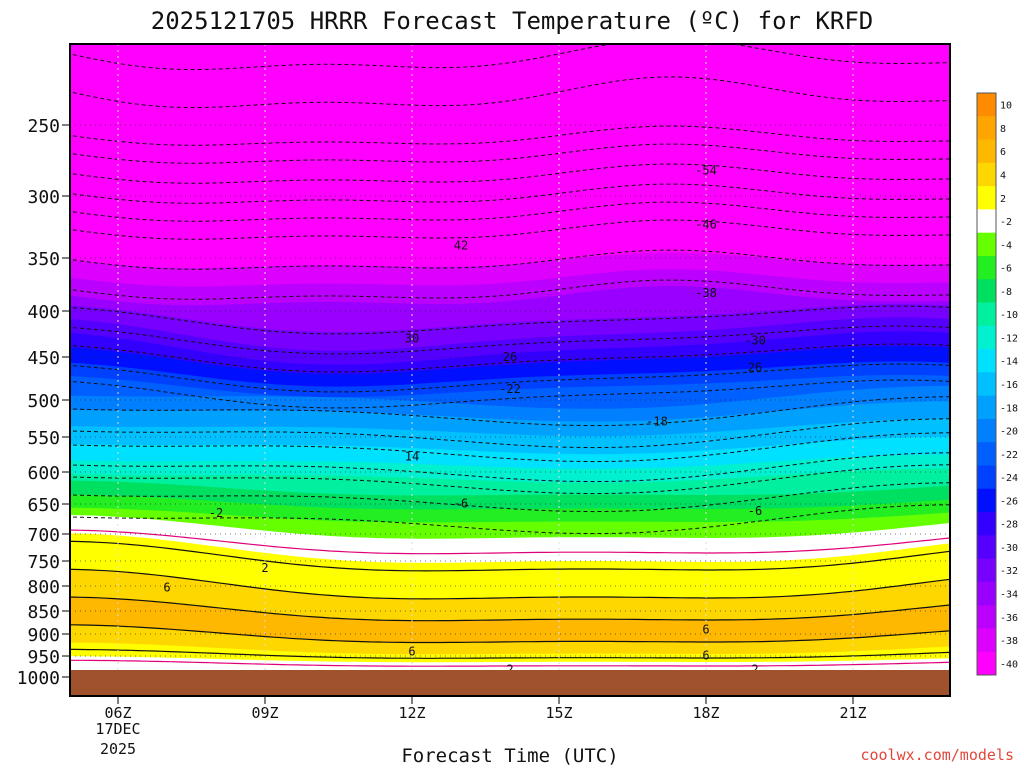  What do you see at coordinates (852, 713) in the screenshot?
I see `x-tick-label: 21Z` at bounding box center [852, 713].